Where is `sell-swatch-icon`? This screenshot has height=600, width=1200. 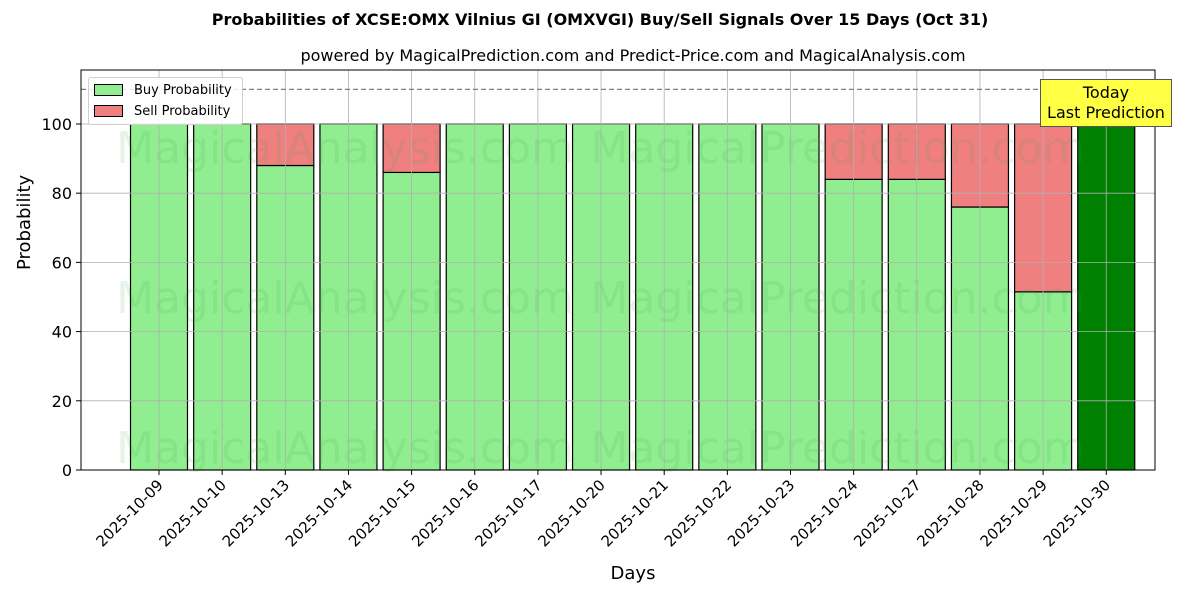 sell-swatch-icon is located at coordinates (108, 111).